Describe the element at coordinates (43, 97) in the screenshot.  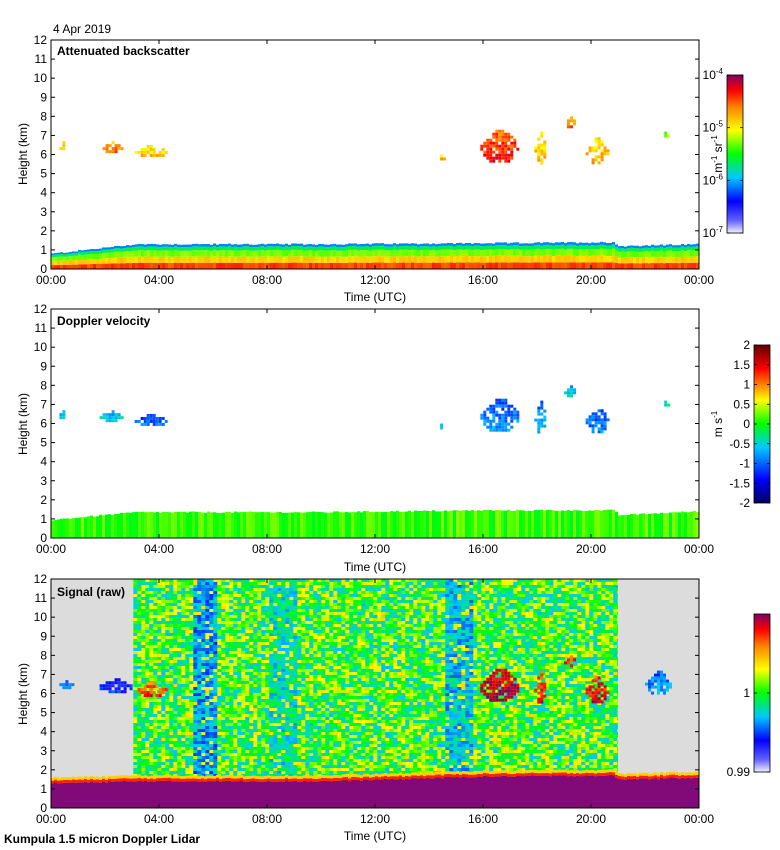
I see `y-tick-label: 9` at that location.